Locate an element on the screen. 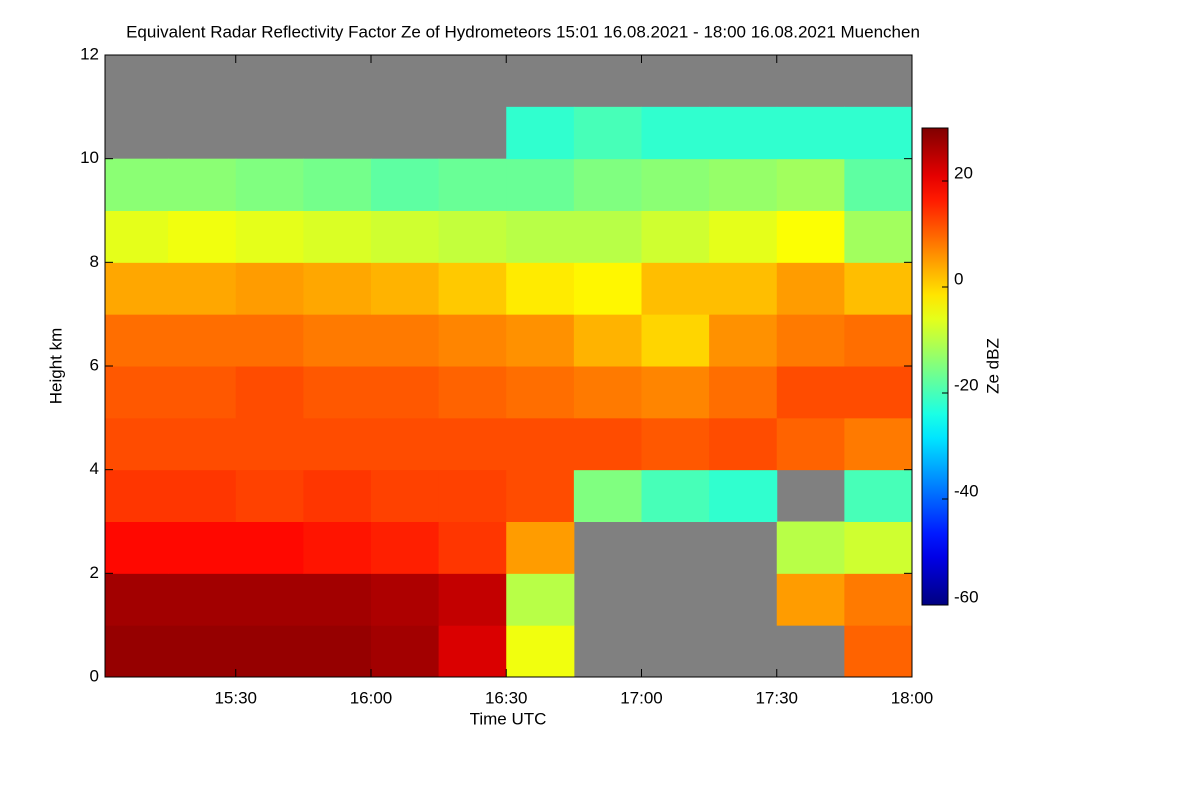 The width and height of the screenshot is (1200, 805). y-tick-label: 6 is located at coordinates (94, 364).